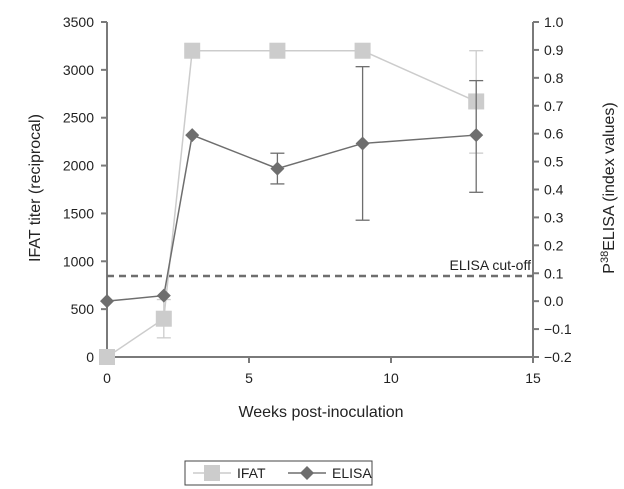  Describe the element at coordinates (558, 329) in the screenshot. I see `y2-tick-label: −0.1` at that location.